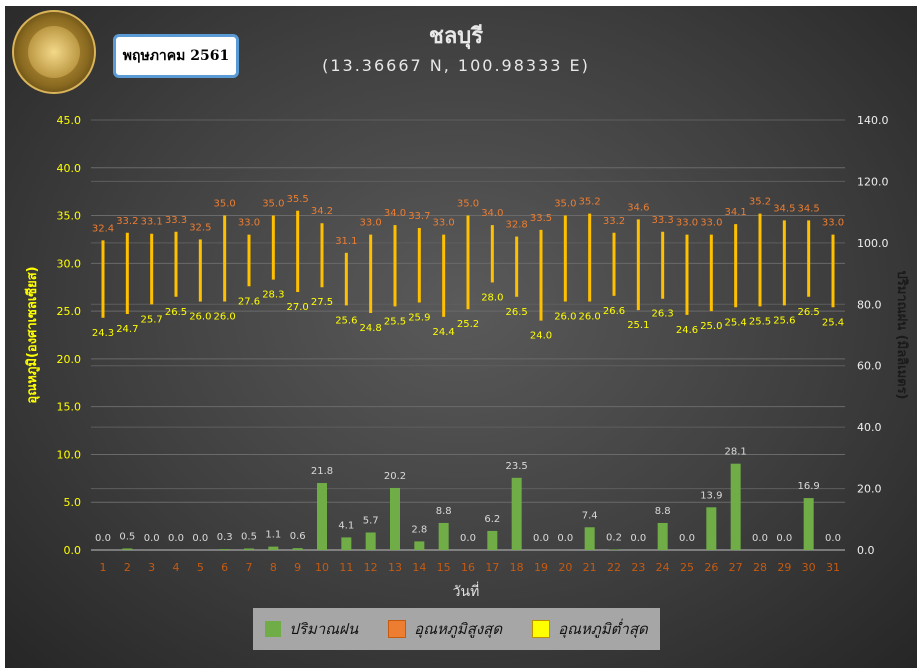  What do you see at coordinates (590, 567) in the screenshot?
I see `x-tick-label: 21` at bounding box center [590, 567].